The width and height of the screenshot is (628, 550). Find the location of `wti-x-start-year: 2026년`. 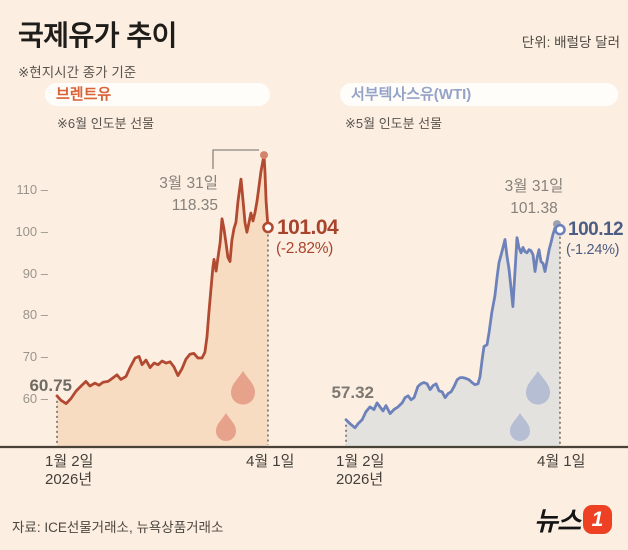

wti-x-start-year: 2026년 is located at coordinates (360, 479).